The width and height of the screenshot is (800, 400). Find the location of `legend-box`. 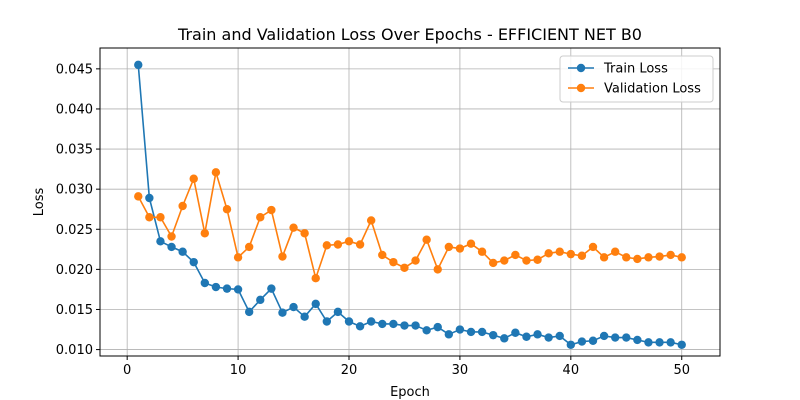

legend-box is located at coordinates (636, 79).